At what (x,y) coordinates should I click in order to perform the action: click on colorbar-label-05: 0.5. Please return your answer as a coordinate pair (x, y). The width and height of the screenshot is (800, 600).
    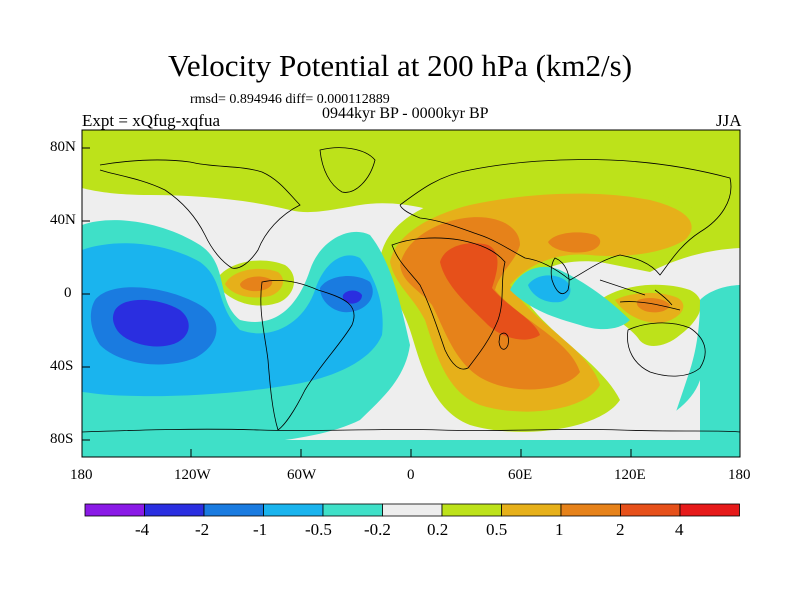
    Looking at the image, I should click on (497, 529).